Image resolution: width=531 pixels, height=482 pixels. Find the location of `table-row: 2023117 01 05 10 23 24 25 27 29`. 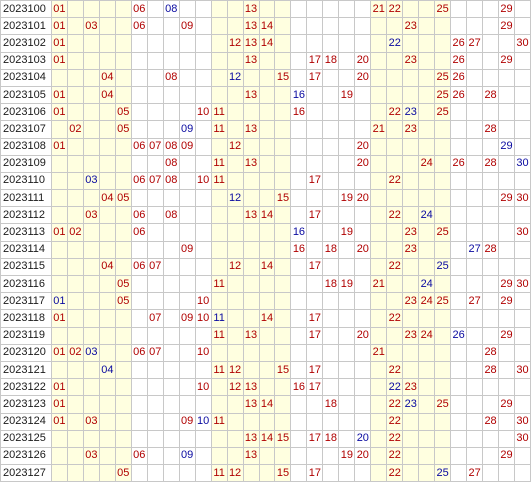

table-row: 2023117 01 05 10 23 24 25 27 29 is located at coordinates (265, 301).